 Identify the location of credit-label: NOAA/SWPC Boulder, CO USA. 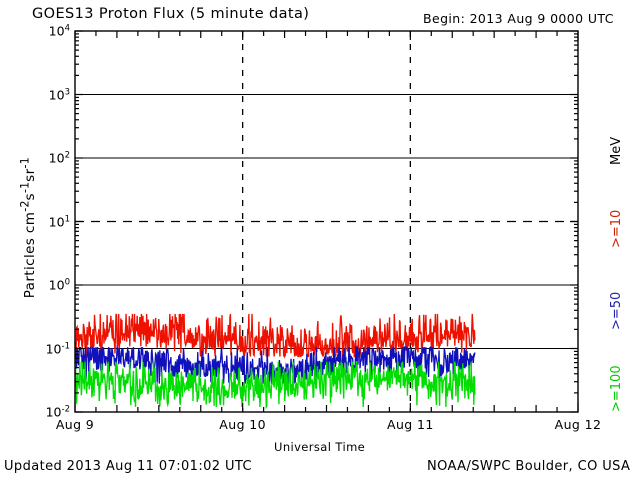
(529, 466).